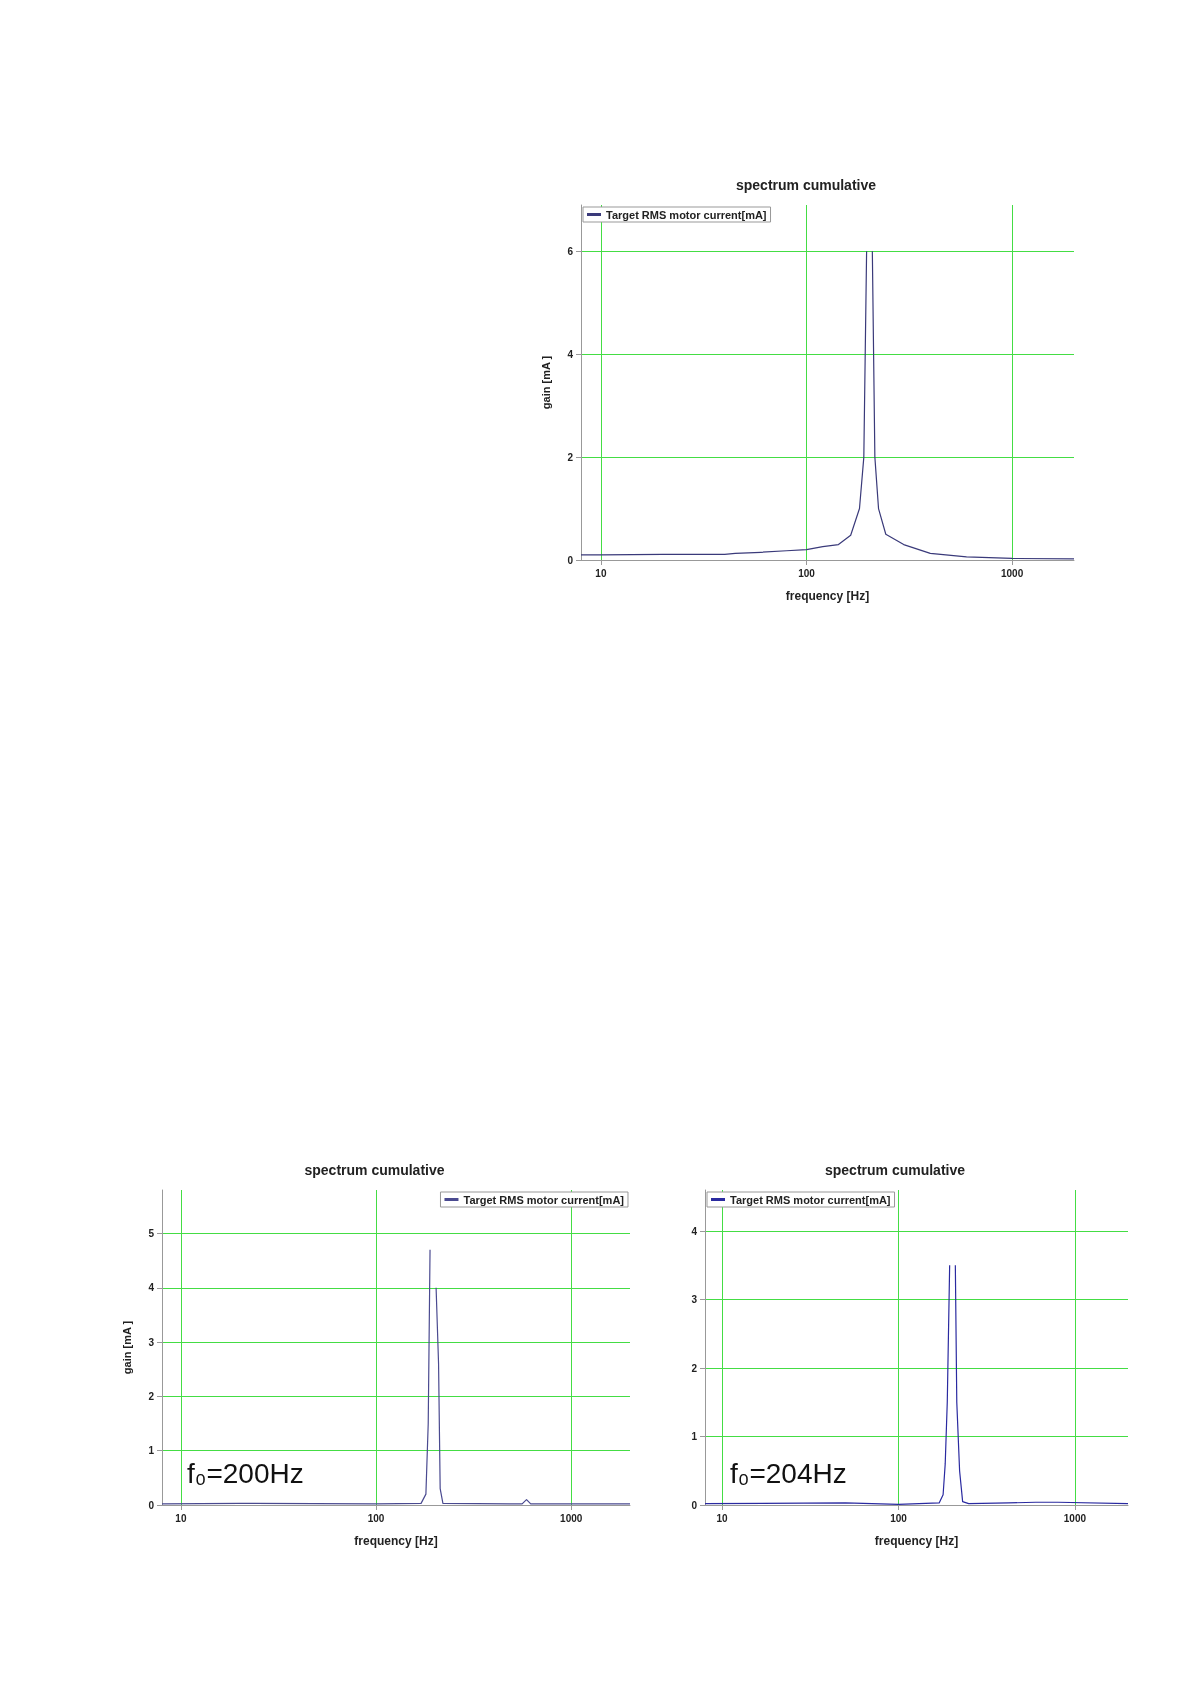 The height and width of the screenshot is (1683, 1191). Describe the element at coordinates (788, 1473) in the screenshot. I see `annotation: f₀=204Hz` at that location.